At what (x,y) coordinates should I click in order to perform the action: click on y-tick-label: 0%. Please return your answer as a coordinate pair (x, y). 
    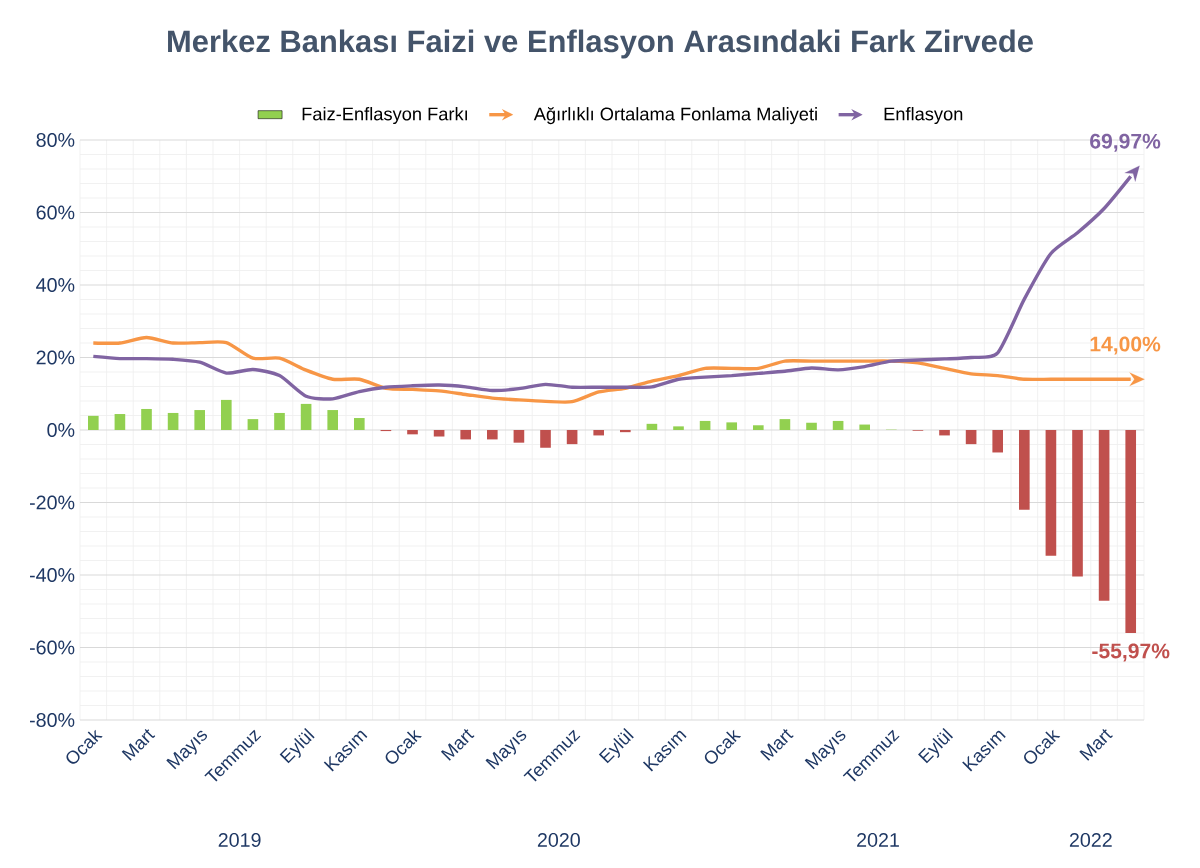
    Looking at the image, I should click on (61, 430).